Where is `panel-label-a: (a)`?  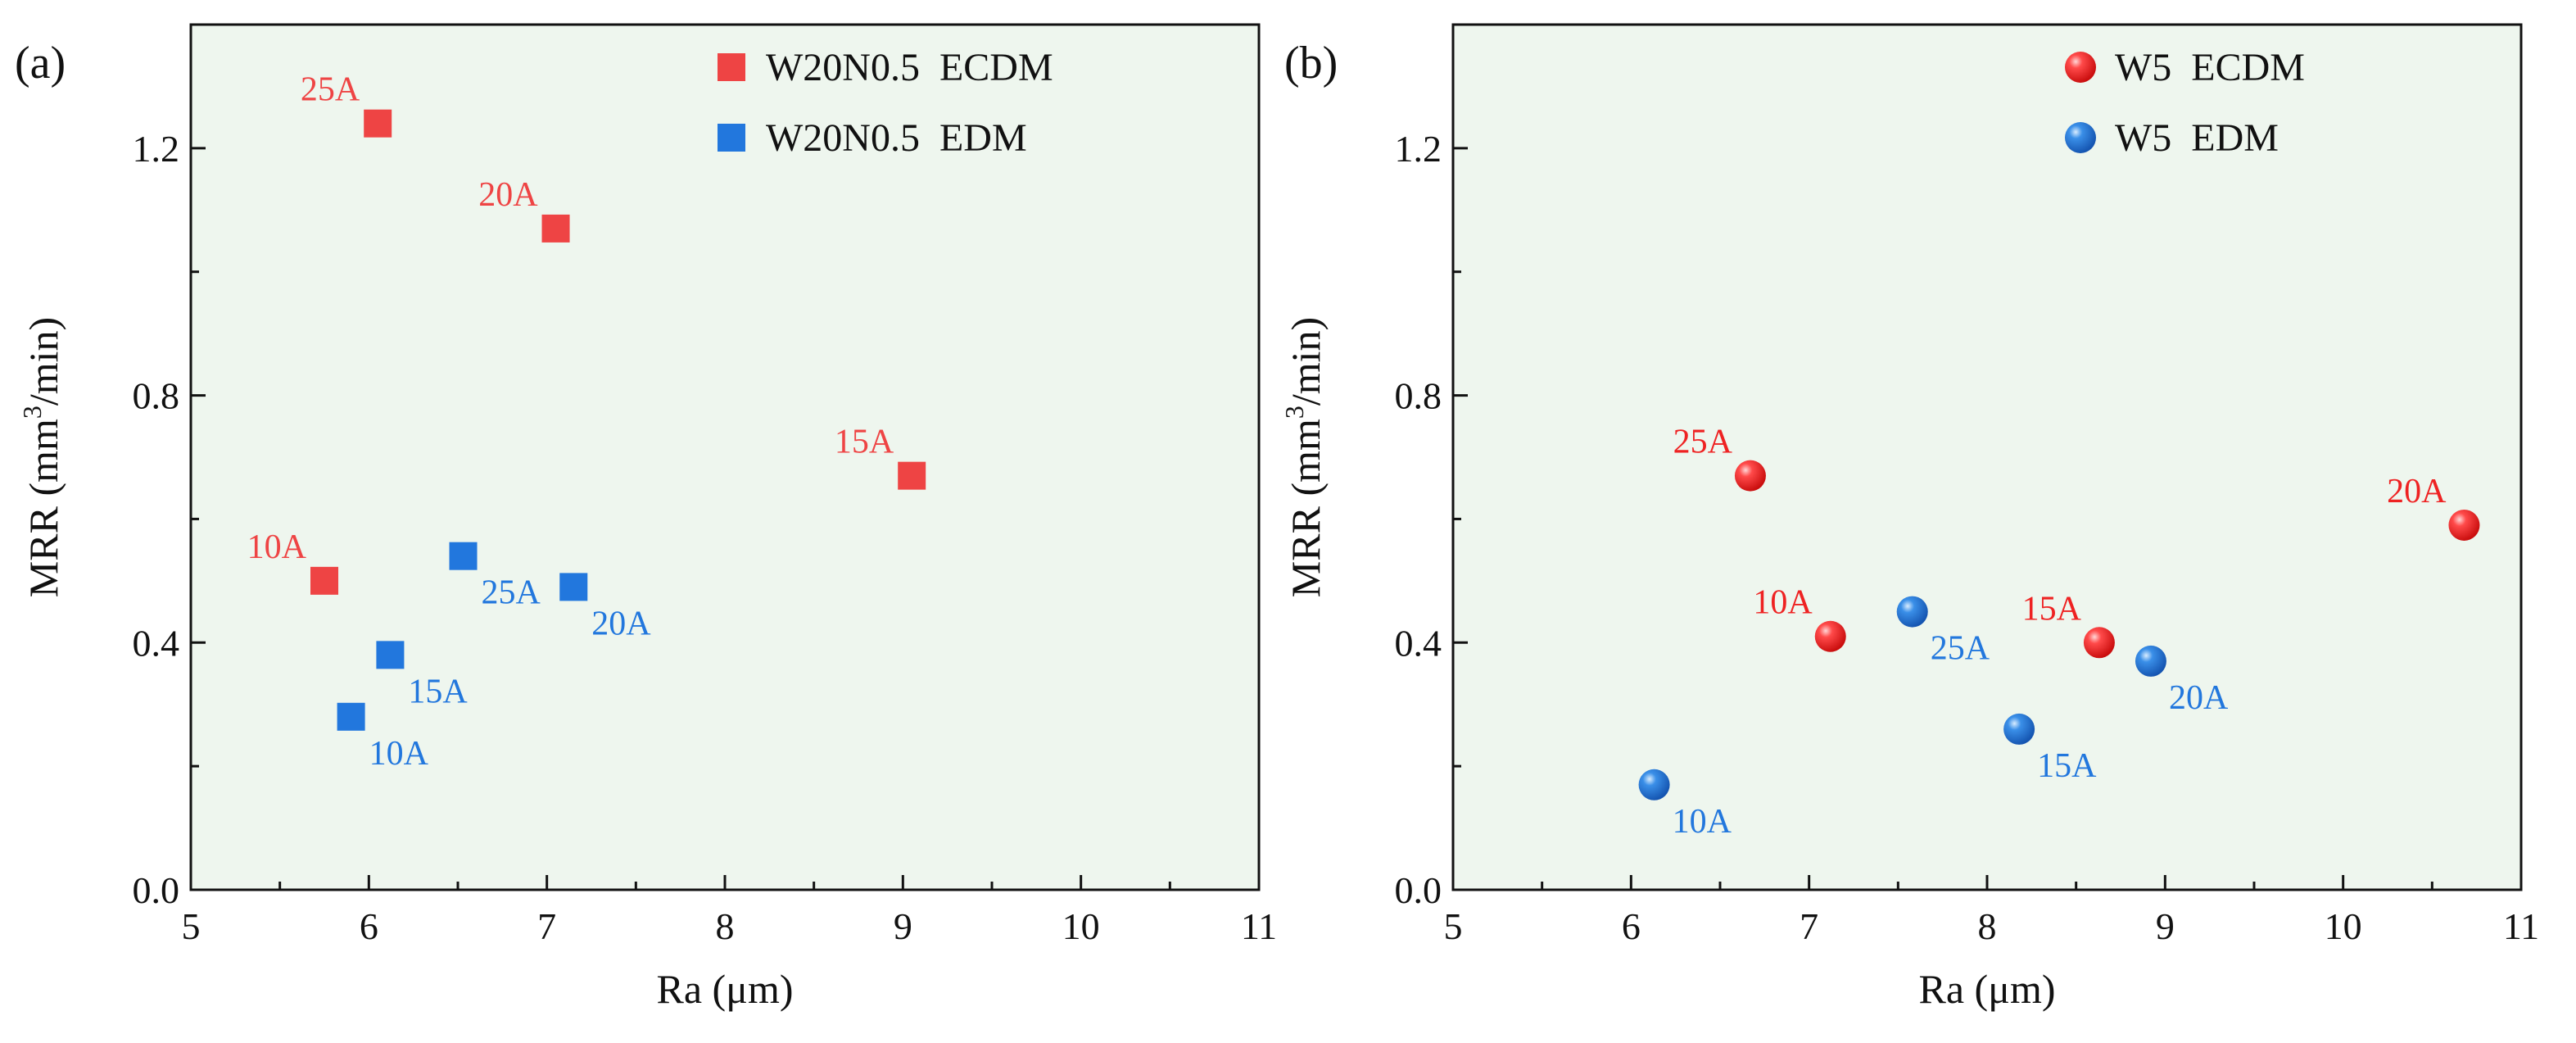 panel-label-a: (a) is located at coordinates (40, 63).